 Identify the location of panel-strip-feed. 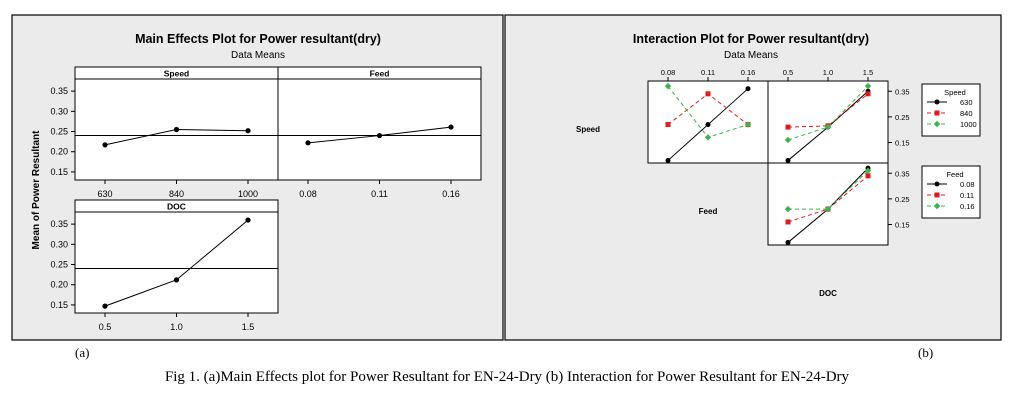
(379, 73).